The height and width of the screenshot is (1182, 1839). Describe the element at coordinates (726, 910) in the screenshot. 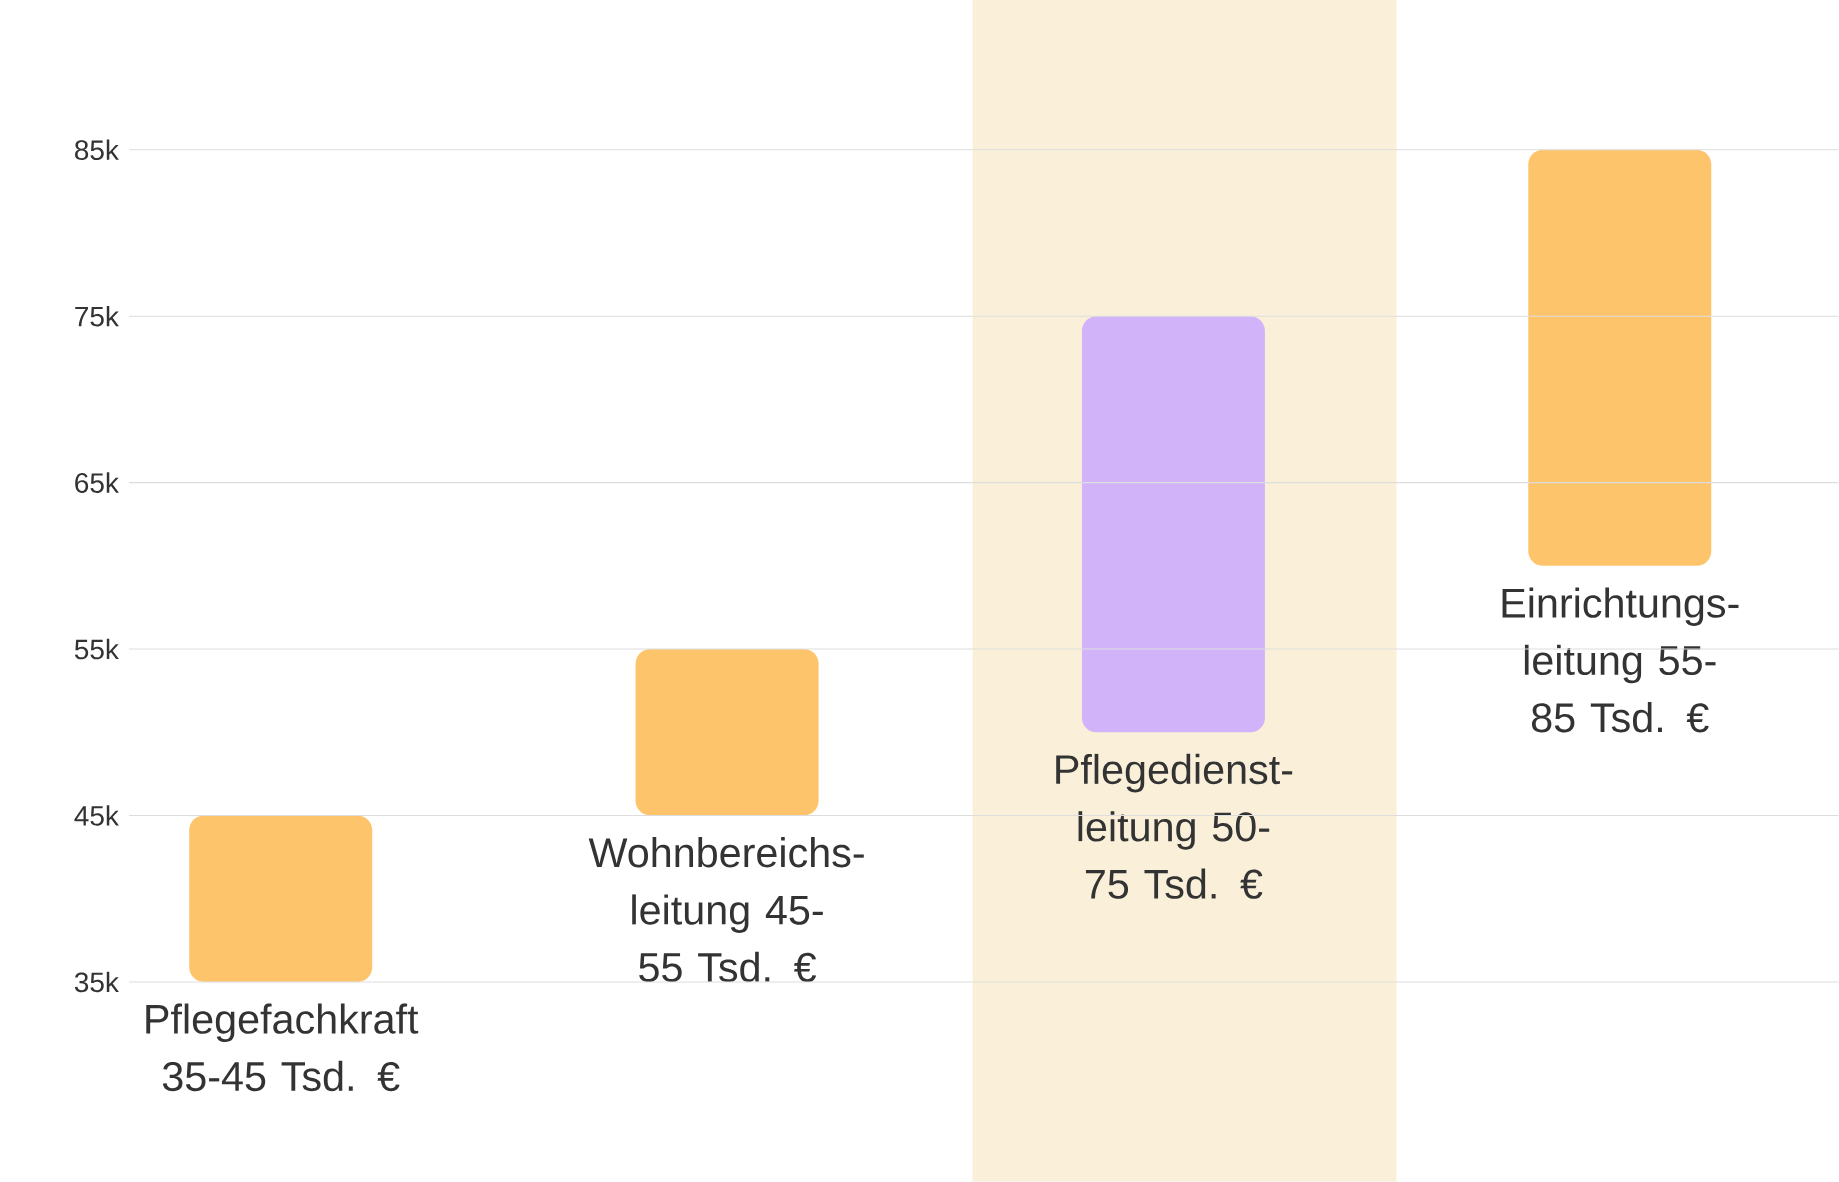

I see `x-tick-label: Wohnbereichs-leitung 45-55 Tsd. €` at that location.